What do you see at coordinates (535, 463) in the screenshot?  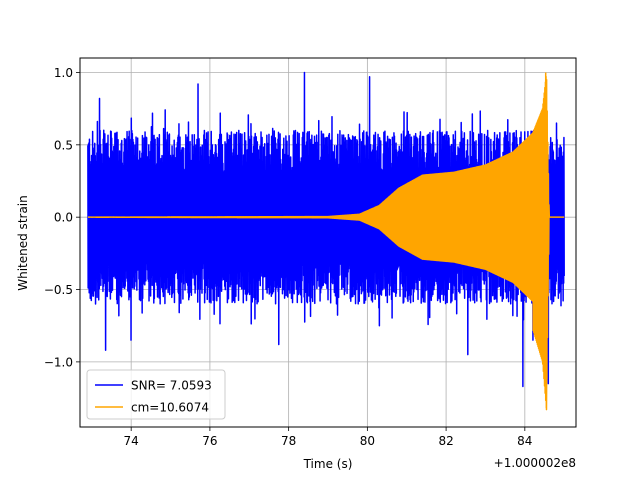 I see `x-axis-offset-label: +1.000002e8` at bounding box center [535, 463].